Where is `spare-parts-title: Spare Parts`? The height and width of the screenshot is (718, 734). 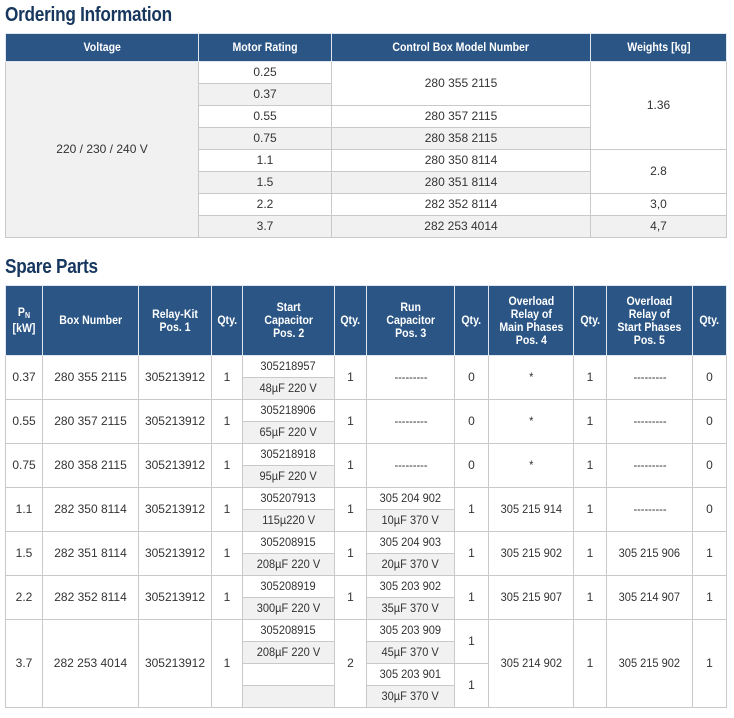
spare-parts-title: Spare Parts is located at coordinates (51, 267).